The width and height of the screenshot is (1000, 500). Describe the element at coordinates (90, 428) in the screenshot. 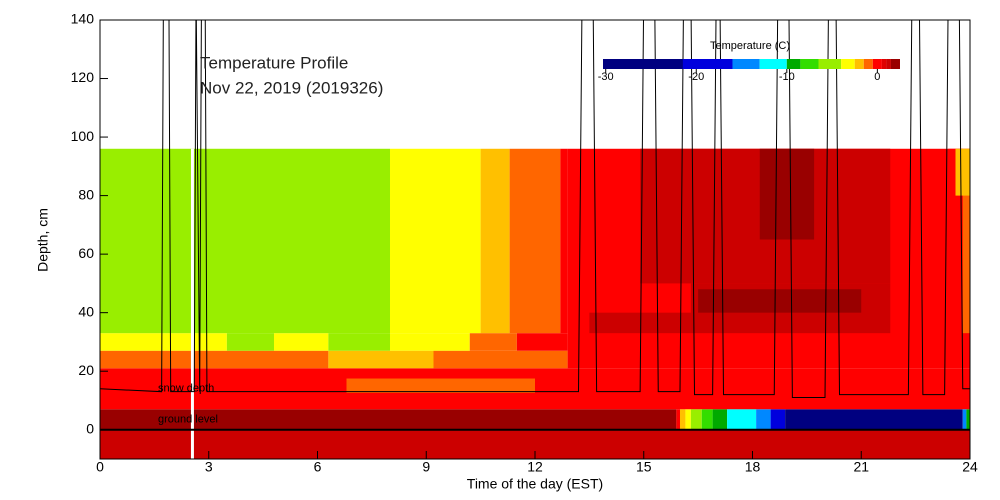

I see `y-tick-label: 0` at that location.